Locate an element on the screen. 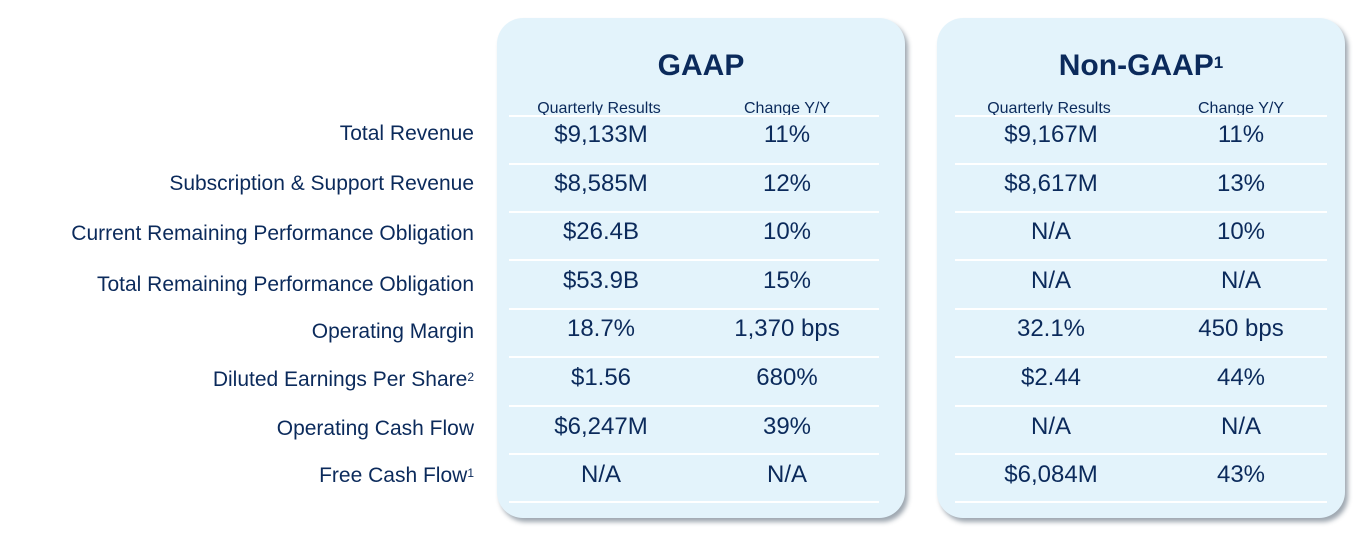  row-label: Total Remaining Performance Obligation is located at coordinates (285, 284).